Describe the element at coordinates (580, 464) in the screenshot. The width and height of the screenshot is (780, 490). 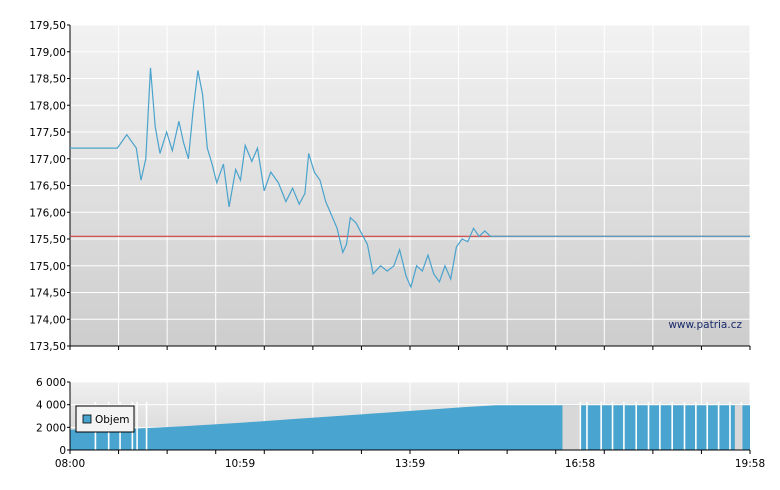
I see `volume-x-tick-label: 16:58` at that location.